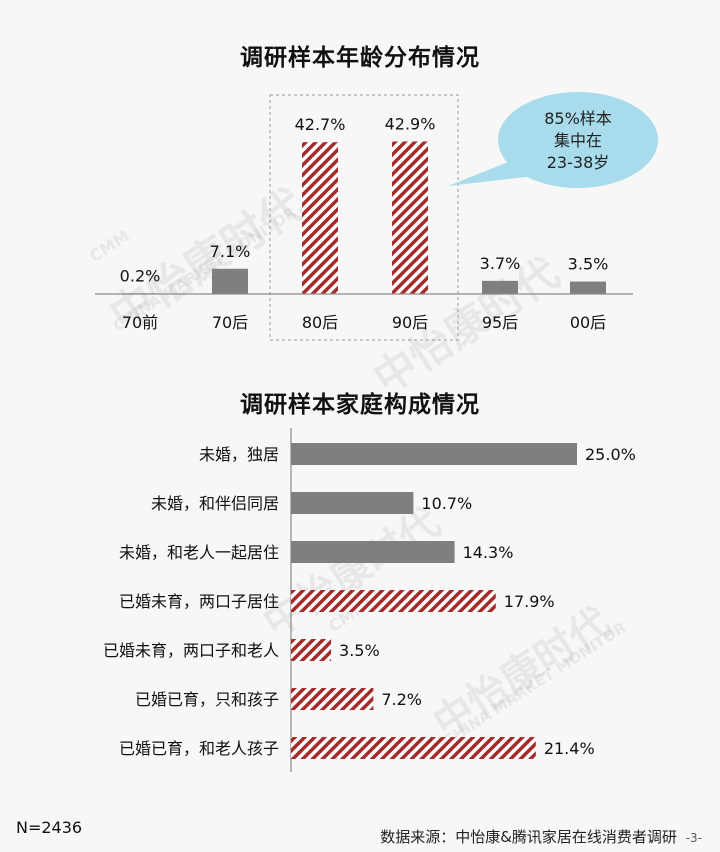 Image resolution: width=720 pixels, height=852 pixels. What do you see at coordinates (320, 124) in the screenshot?
I see `age-value-label: 42.7%` at bounding box center [320, 124].